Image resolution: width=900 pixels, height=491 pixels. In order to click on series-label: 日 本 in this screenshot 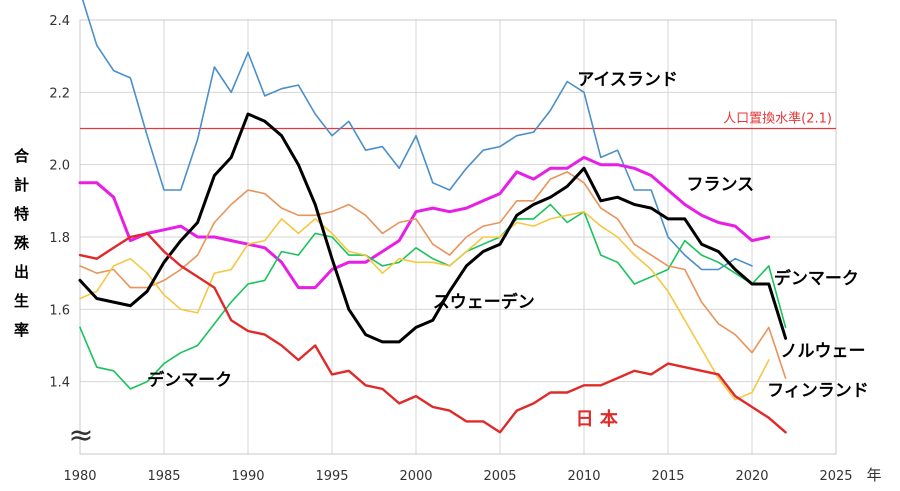, I will do `click(597, 419)`.